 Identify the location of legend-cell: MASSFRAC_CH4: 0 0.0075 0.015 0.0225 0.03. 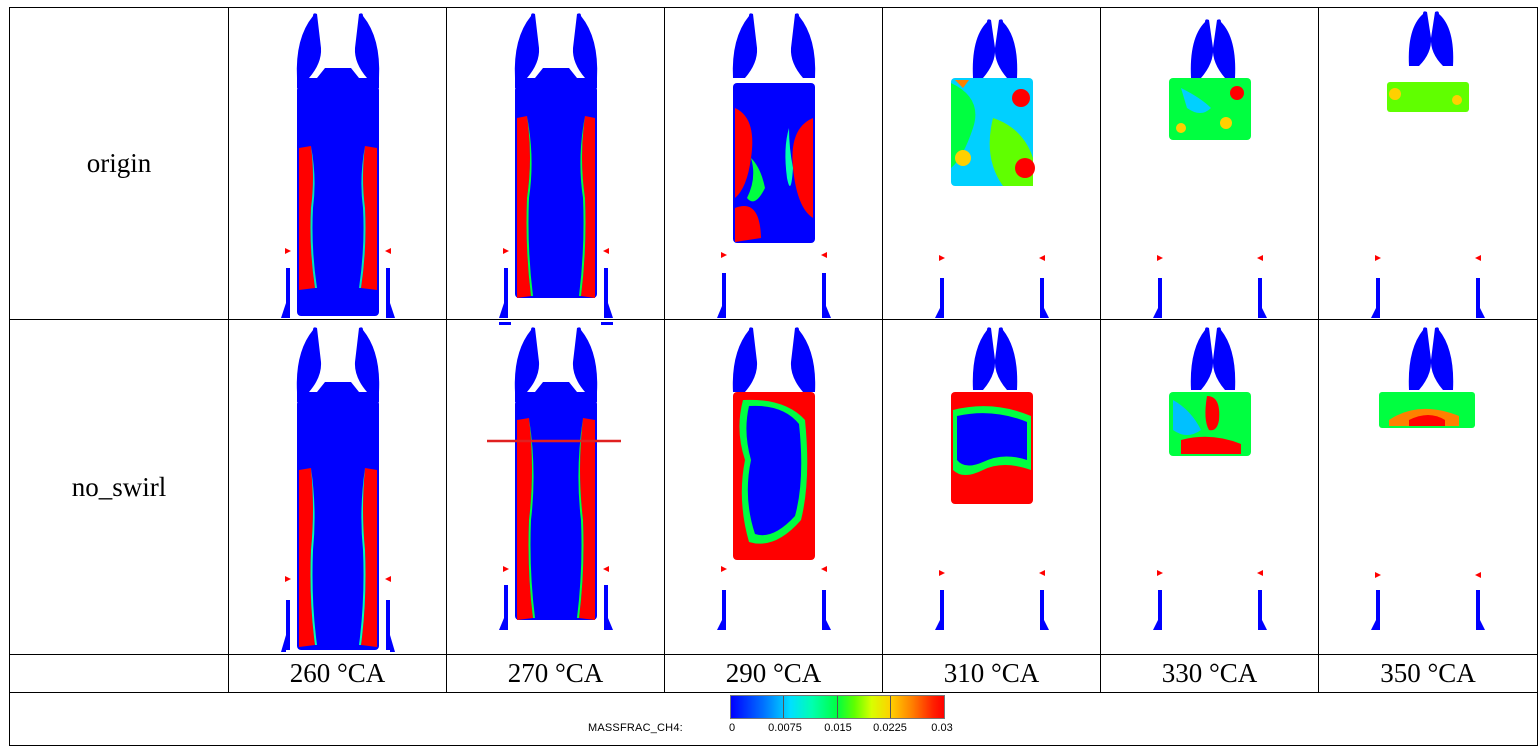
(773, 719).